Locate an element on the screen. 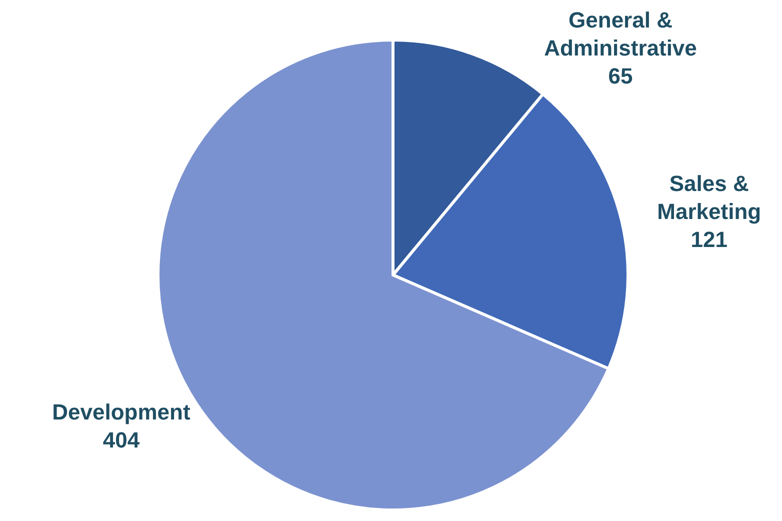  slice-label: Sales & Marketing is located at coordinates (709, 197).